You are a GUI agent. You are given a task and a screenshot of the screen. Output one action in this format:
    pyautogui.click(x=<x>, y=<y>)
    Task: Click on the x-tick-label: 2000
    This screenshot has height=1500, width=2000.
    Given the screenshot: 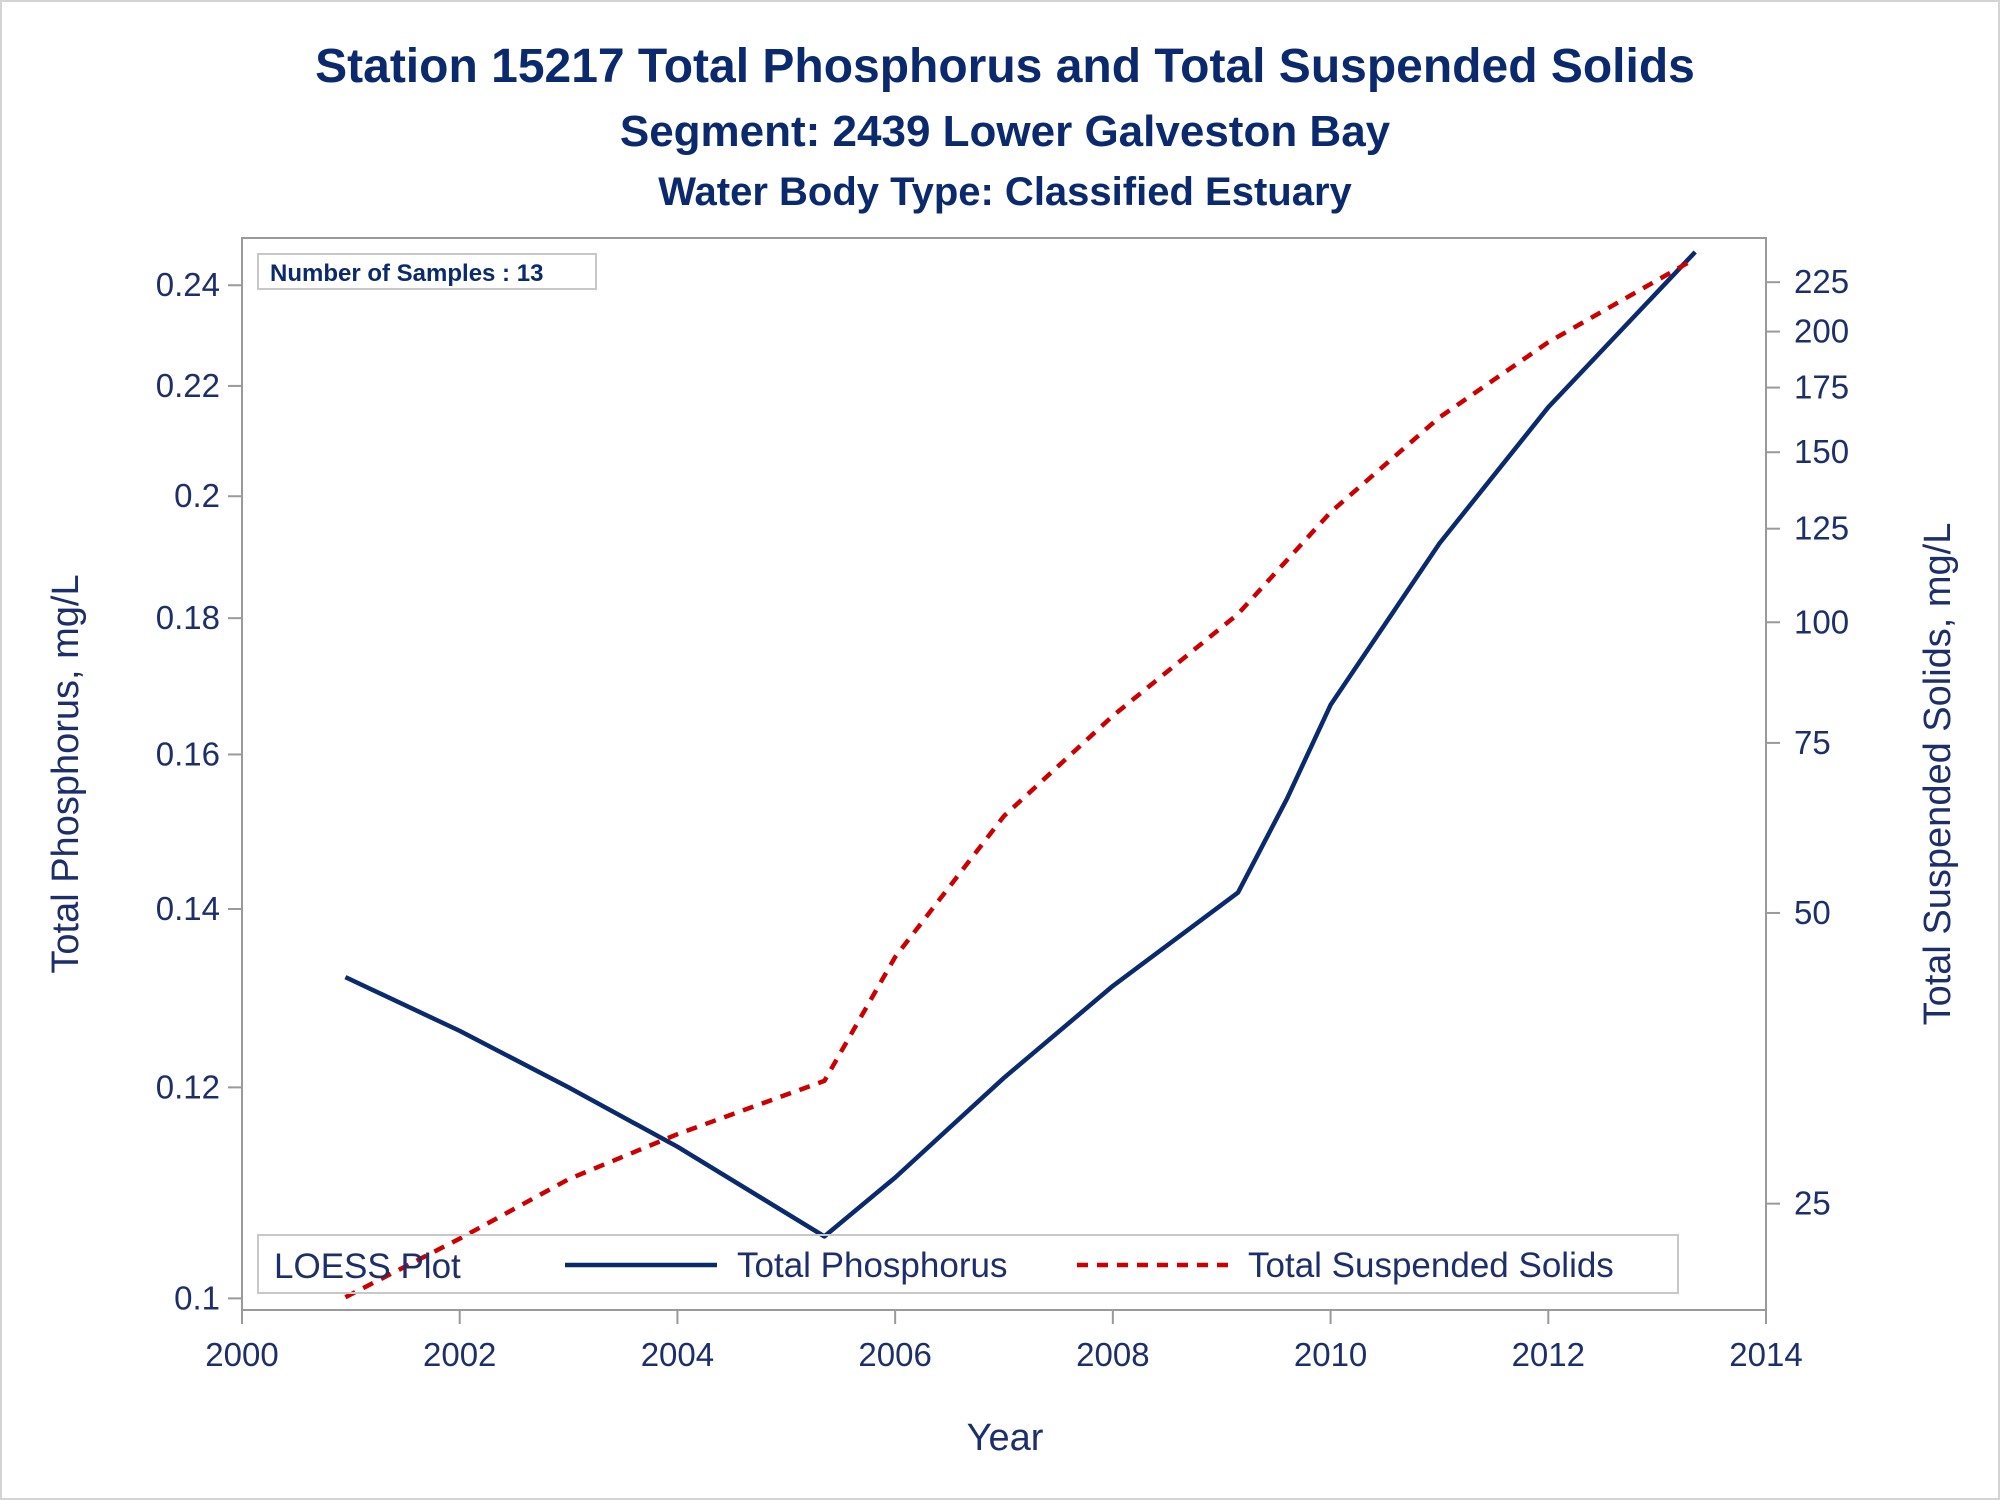 What is the action you would take?
    pyautogui.click(x=241, y=1354)
    